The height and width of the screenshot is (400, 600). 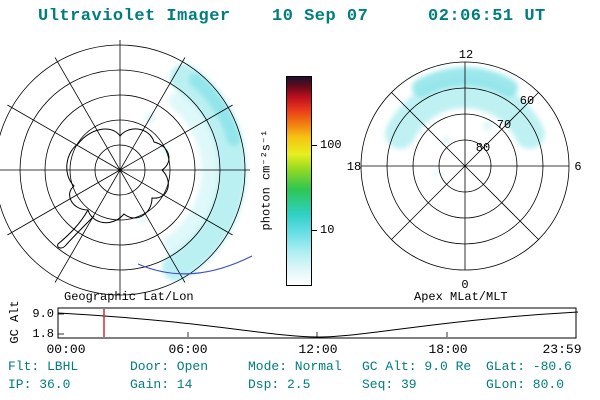 I want to click on date-label: 10 Sep 07, so click(x=320, y=16).